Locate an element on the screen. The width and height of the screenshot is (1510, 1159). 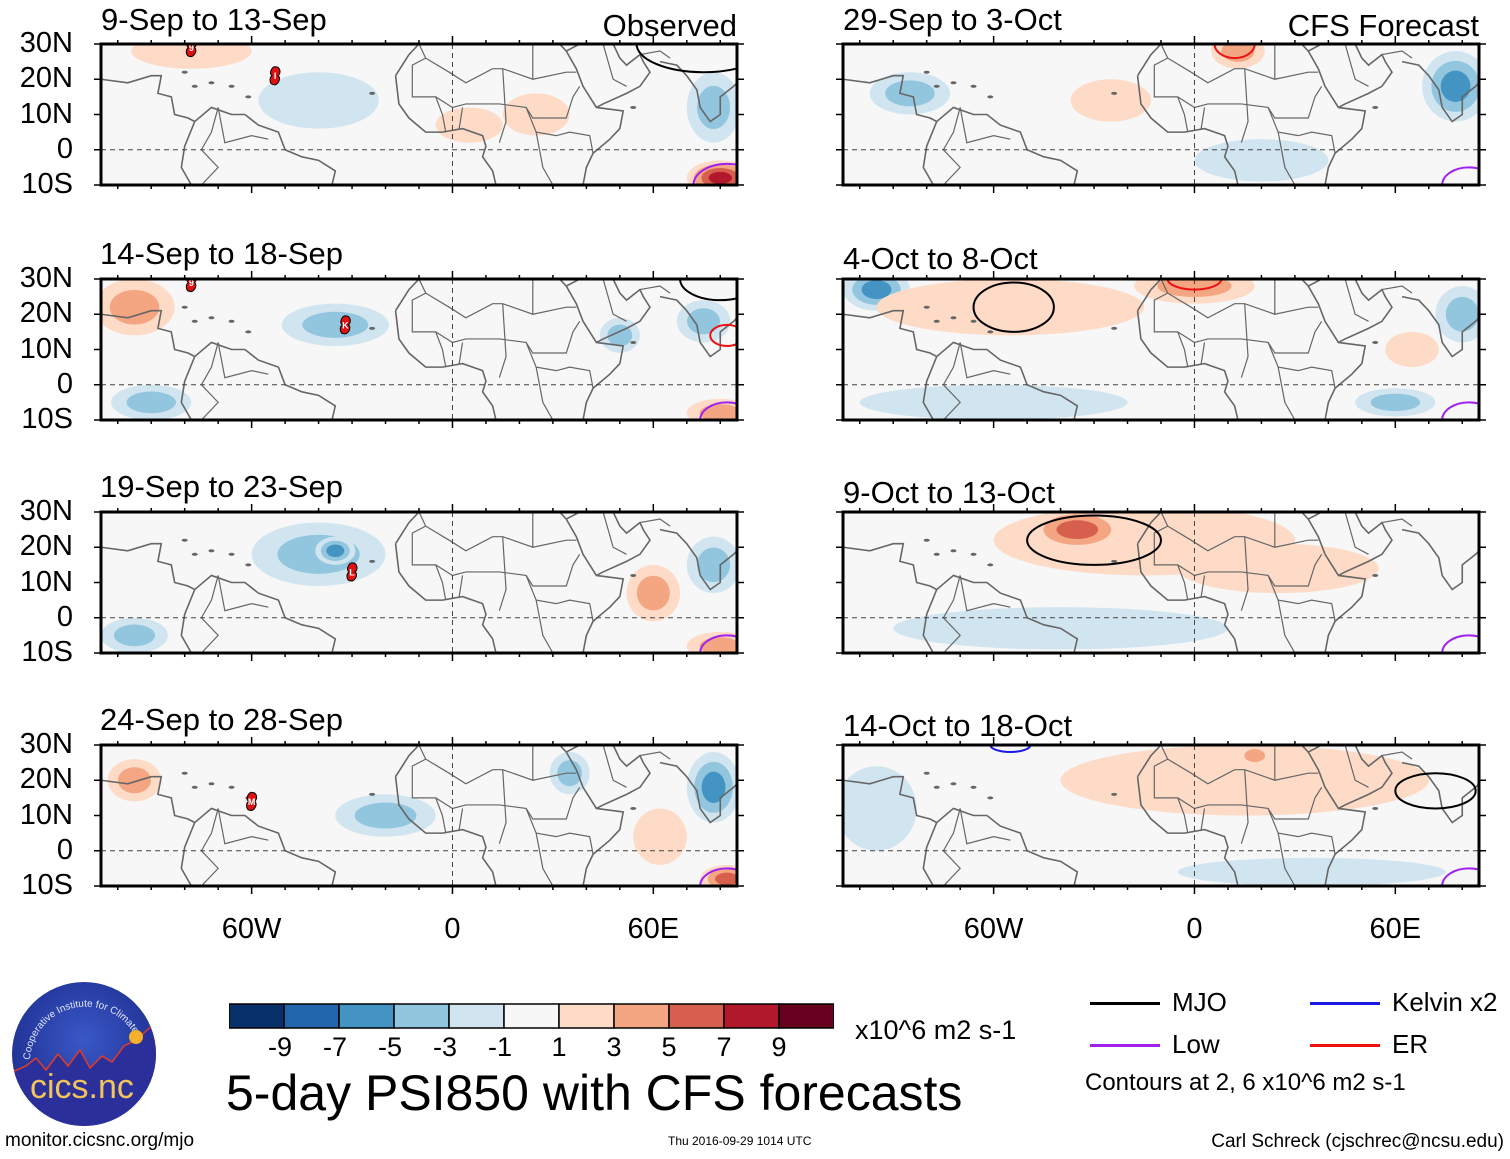
colorbar-tick-label: -5 is located at coordinates (389, 1047).